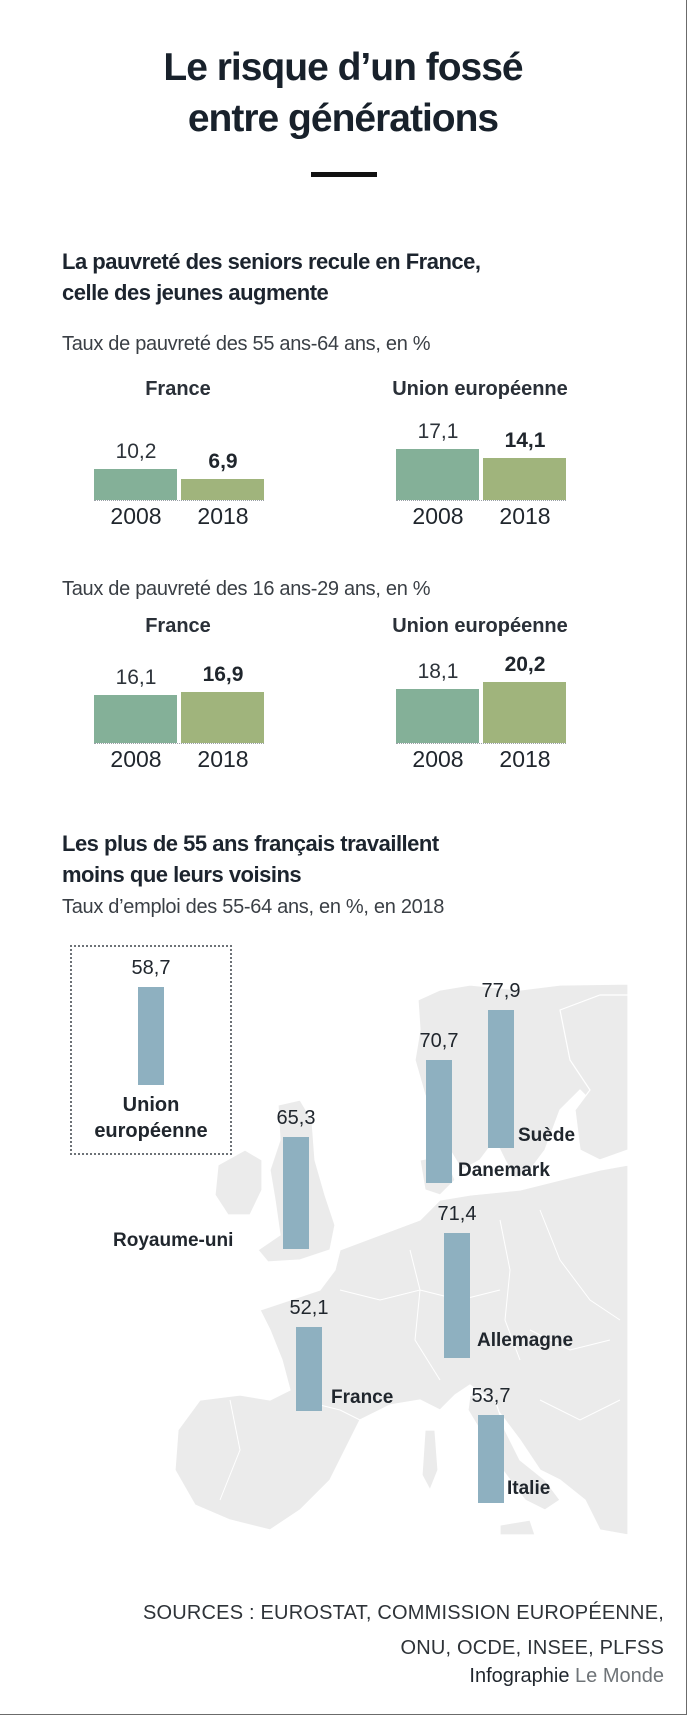  Describe the element at coordinates (524, 712) in the screenshot. I see `youth-eu-bar-2018` at that location.